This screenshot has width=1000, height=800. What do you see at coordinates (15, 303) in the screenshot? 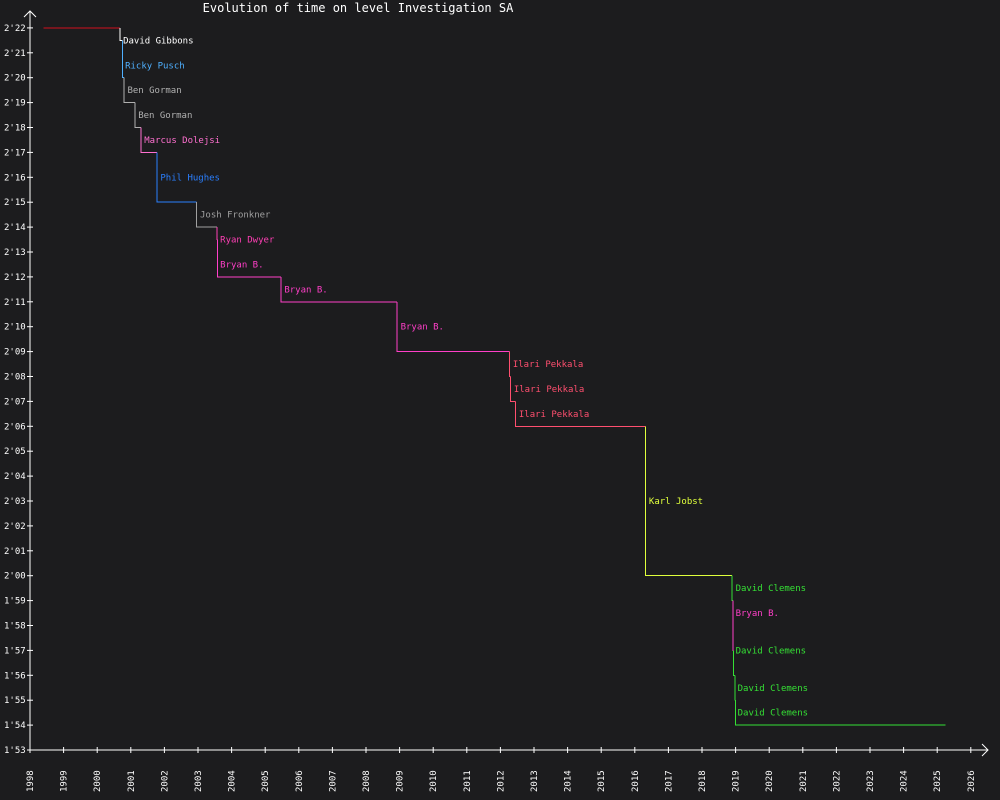
I see `y-tick-label: 2'11` at bounding box center [15, 303].